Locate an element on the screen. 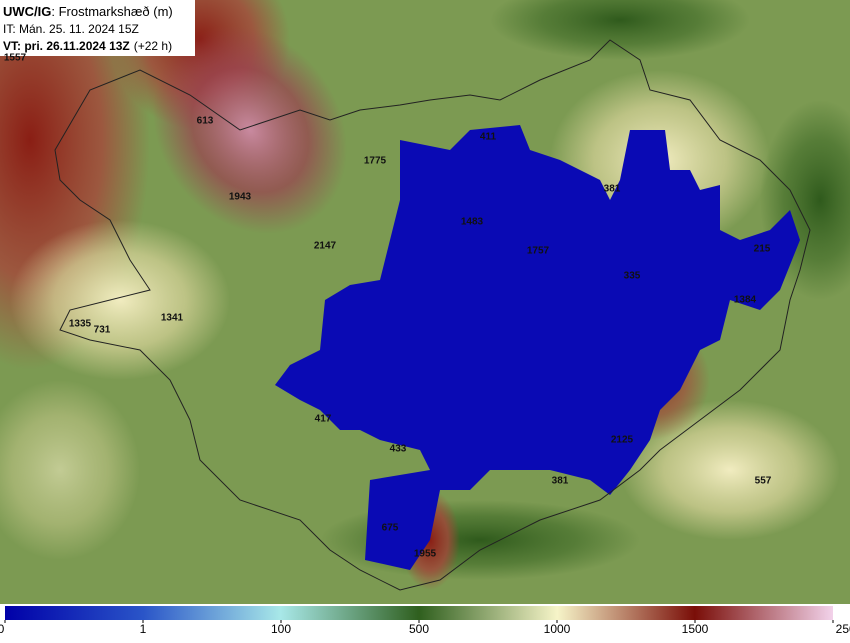  valid-time-line: VT: pri. 26.11.2024 13Z (+22 h) is located at coordinates (87, 46).